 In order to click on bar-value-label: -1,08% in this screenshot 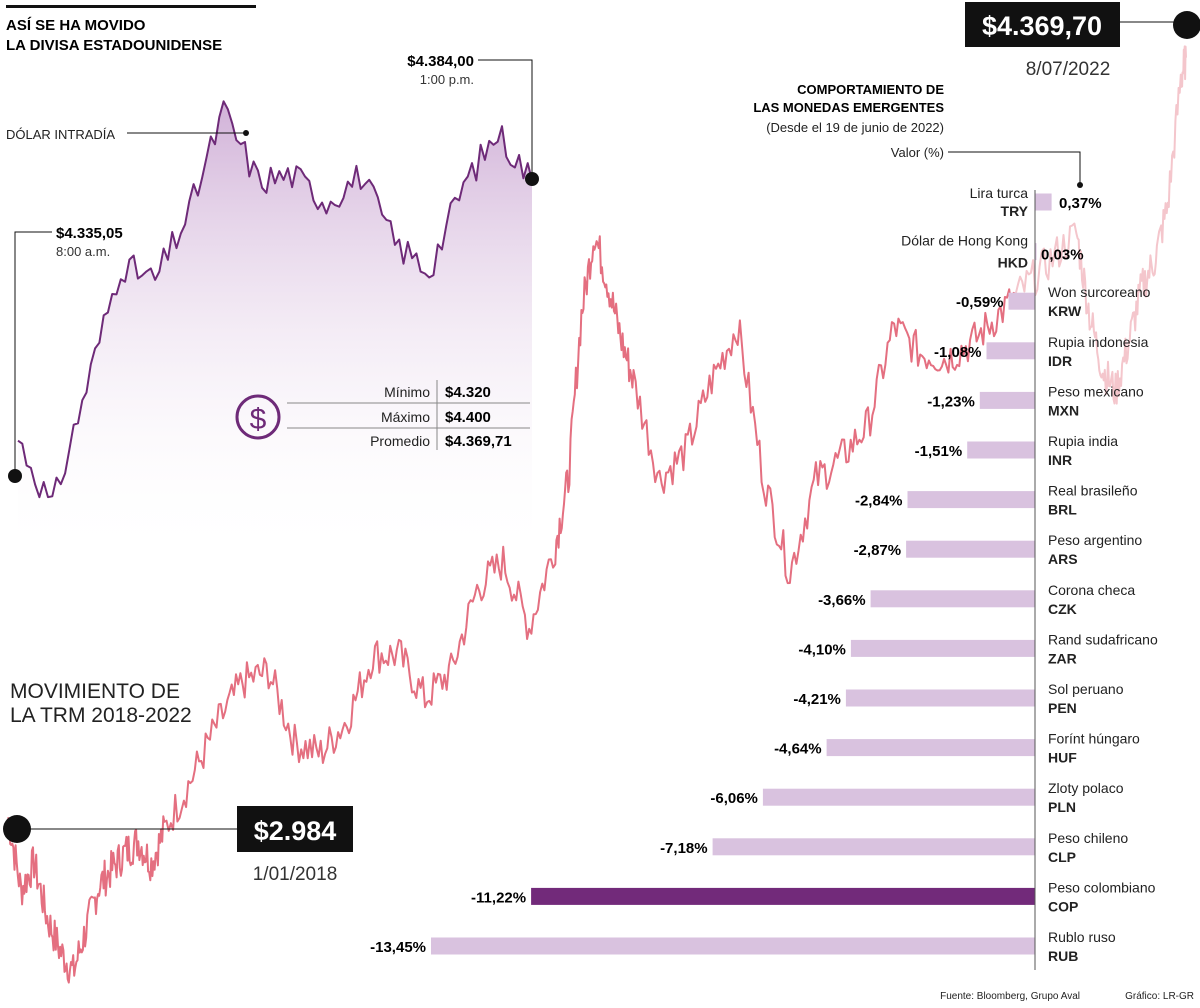, I will do `click(958, 352)`.